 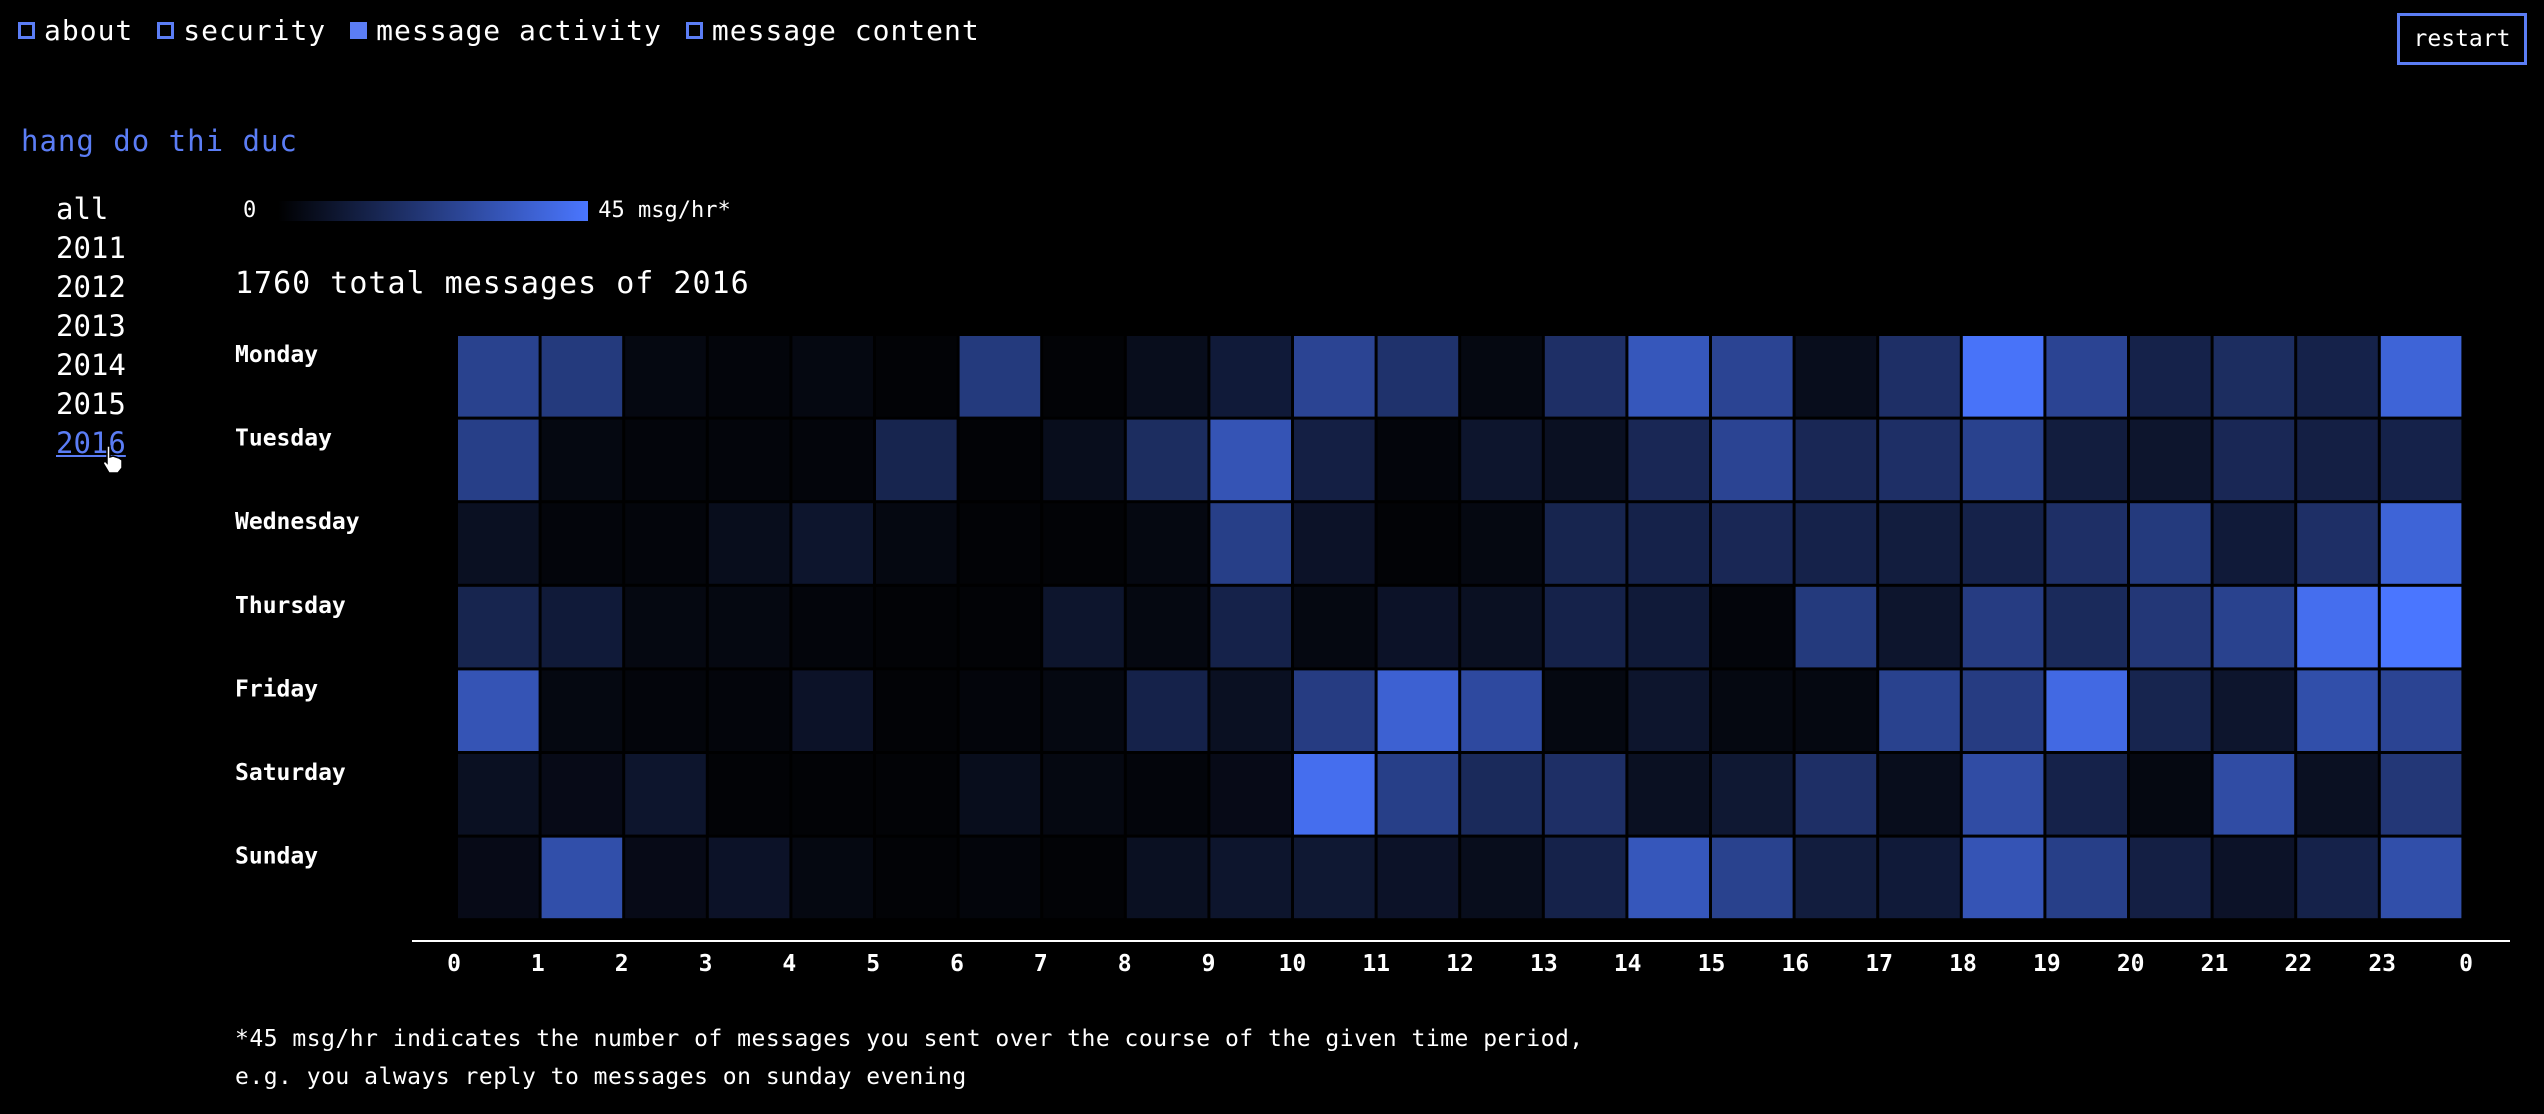 What do you see at coordinates (91, 404) in the screenshot?
I see `year-item-2015: 2015` at bounding box center [91, 404].